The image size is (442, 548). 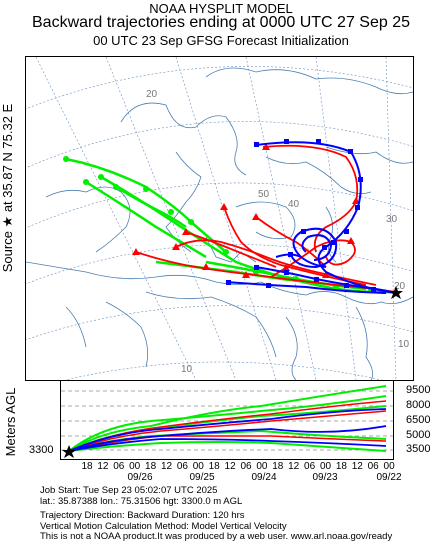 I want to click on date-tick-label: 09/26, so click(x=140, y=477).